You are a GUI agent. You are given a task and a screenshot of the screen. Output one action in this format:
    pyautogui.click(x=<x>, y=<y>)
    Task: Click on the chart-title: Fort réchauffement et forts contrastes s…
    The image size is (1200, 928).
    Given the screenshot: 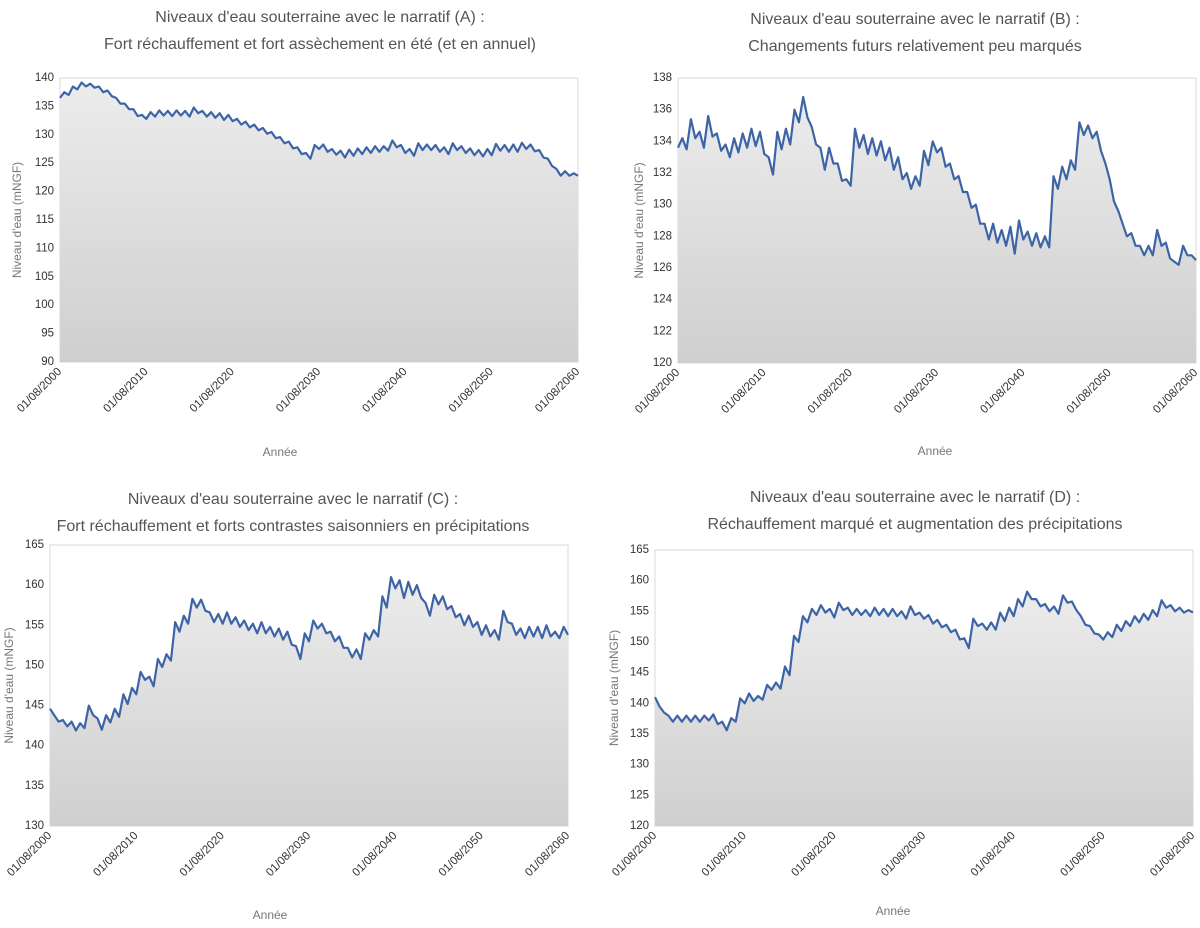 What is the action you would take?
    pyautogui.click(x=293, y=526)
    